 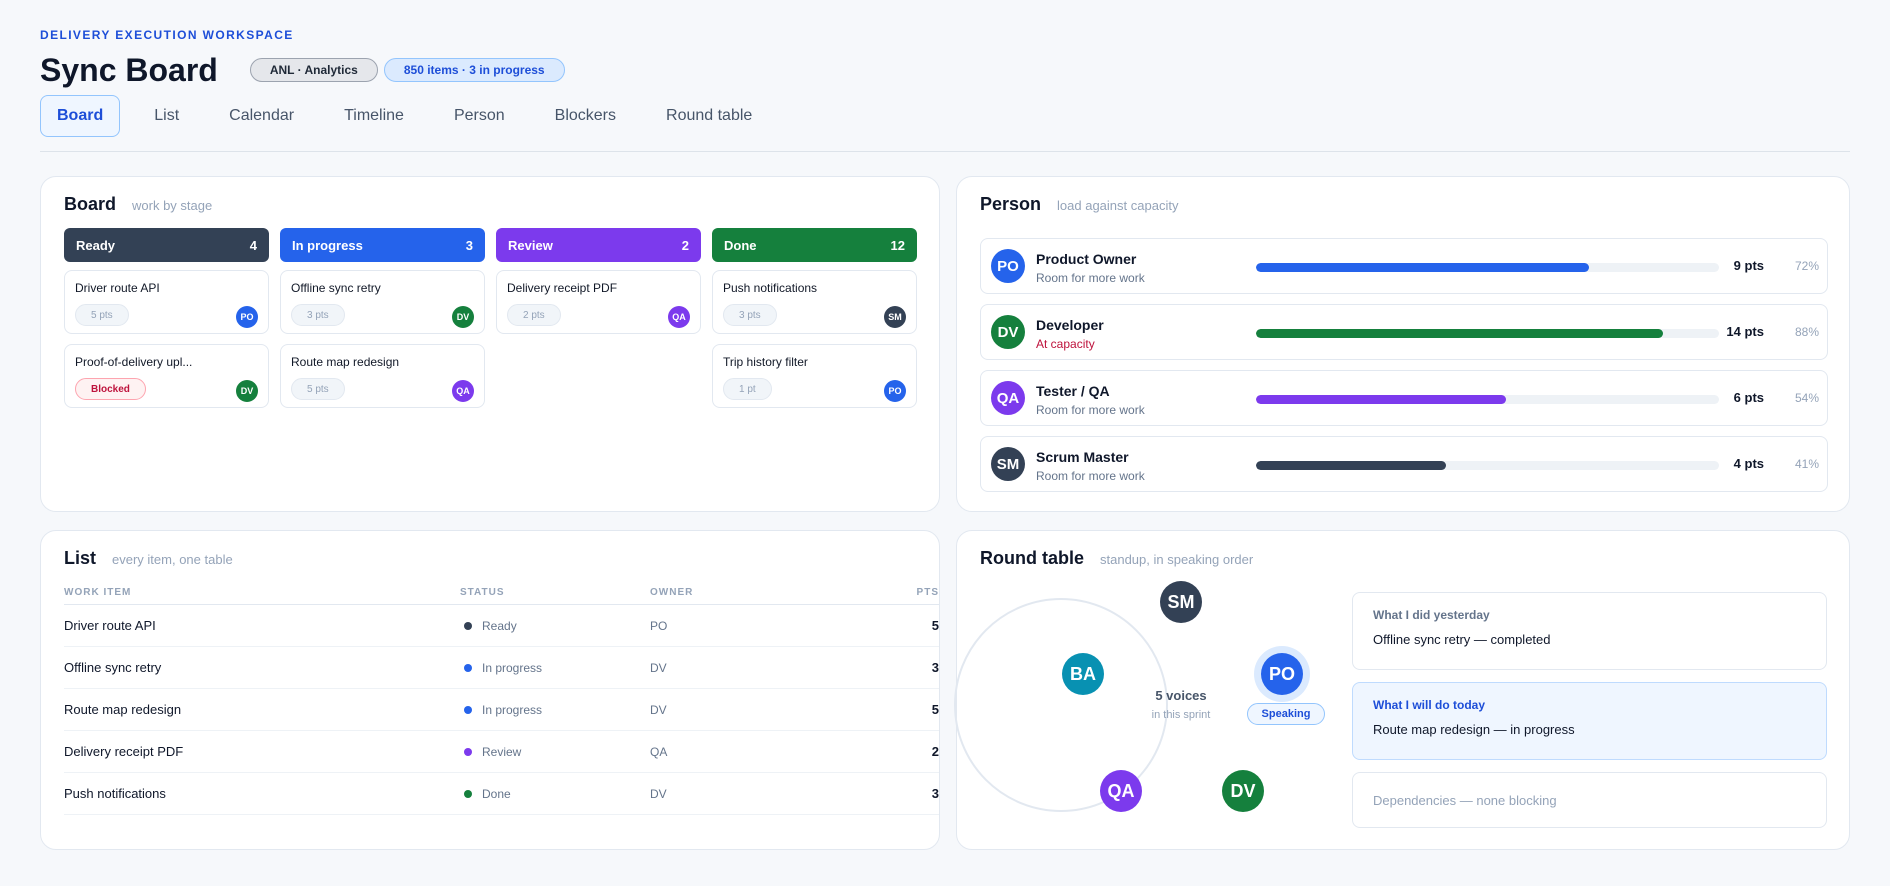 I want to click on col-owner: OWNER, so click(x=672, y=592).